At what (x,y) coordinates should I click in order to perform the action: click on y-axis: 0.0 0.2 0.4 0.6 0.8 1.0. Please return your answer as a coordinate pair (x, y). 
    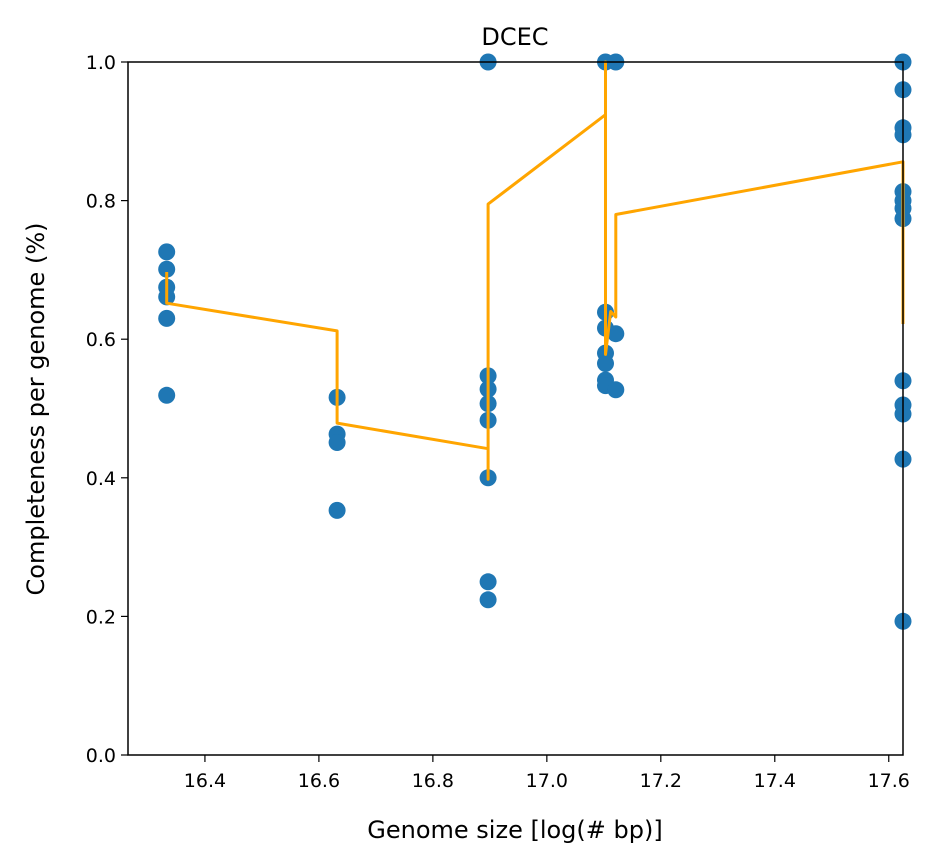
    Looking at the image, I should click on (107, 409).